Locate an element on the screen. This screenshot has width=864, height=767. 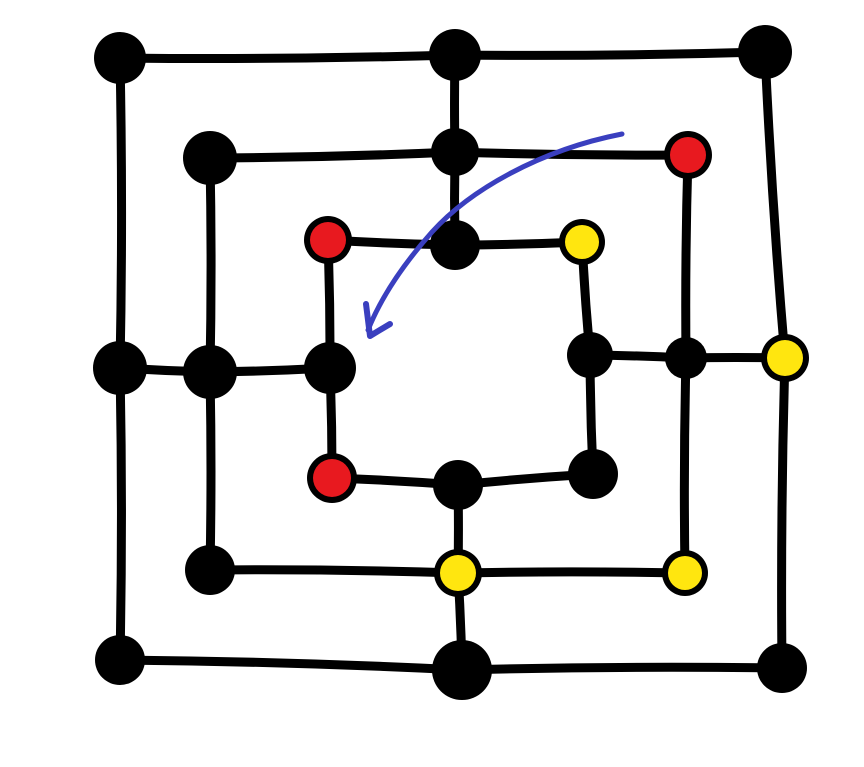
yellow-piece-inner-top-right is located at coordinates (582, 242).